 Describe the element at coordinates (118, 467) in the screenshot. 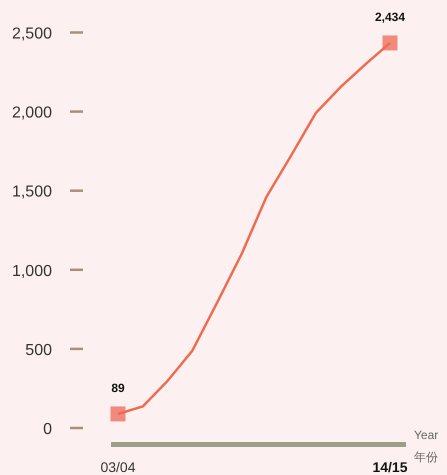

I see `x-tick-label: 03/04` at that location.